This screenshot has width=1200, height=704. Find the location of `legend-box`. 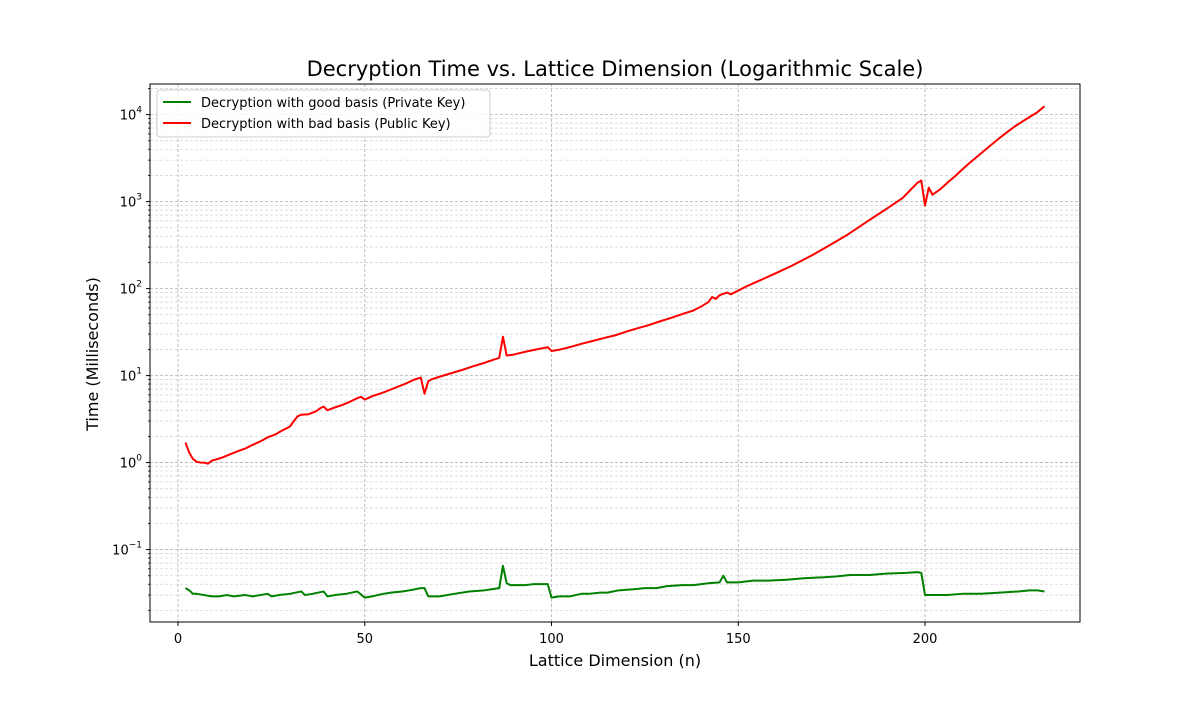

legend-box is located at coordinates (323, 113).